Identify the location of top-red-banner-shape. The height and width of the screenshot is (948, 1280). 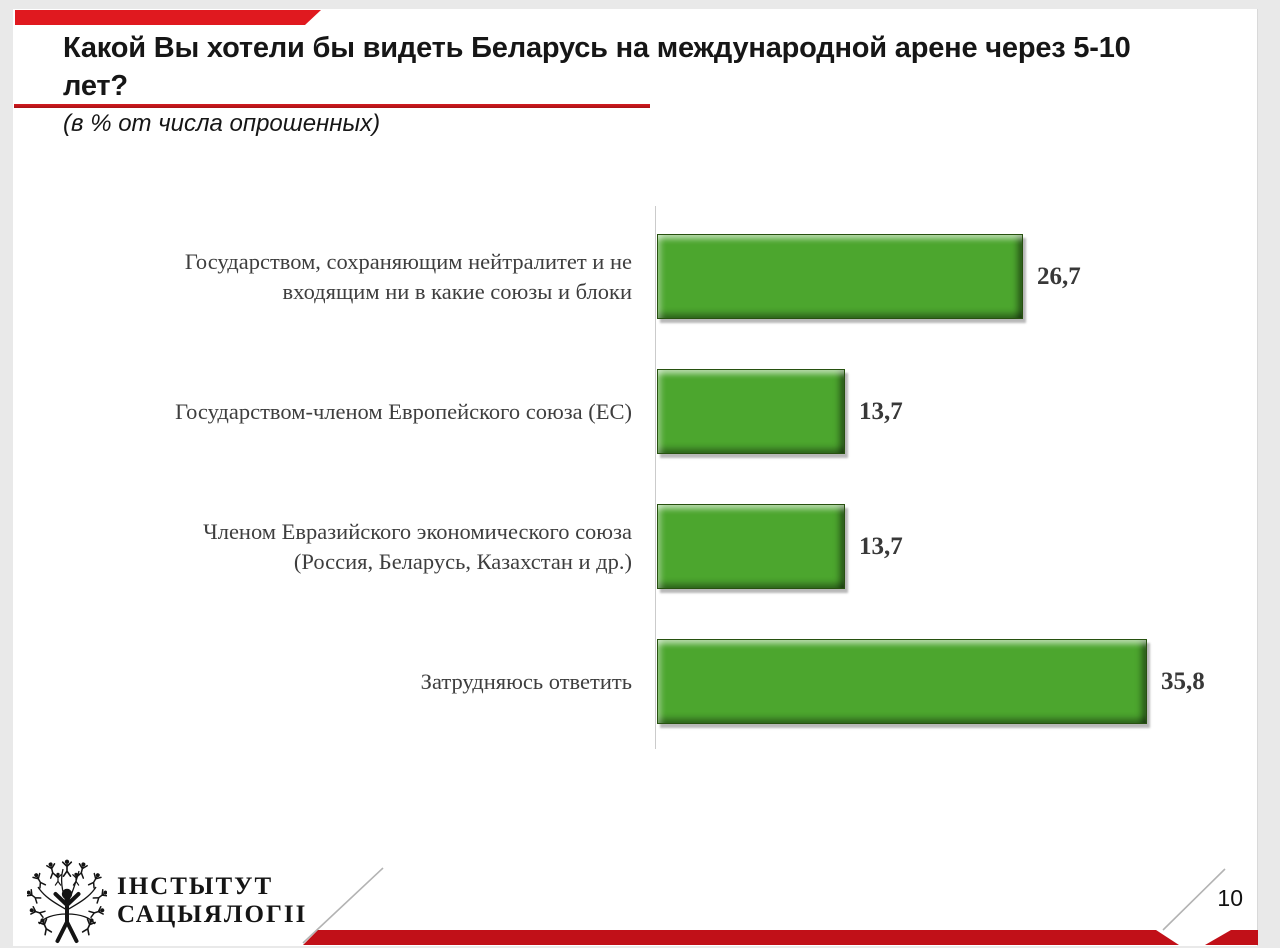
(168, 17).